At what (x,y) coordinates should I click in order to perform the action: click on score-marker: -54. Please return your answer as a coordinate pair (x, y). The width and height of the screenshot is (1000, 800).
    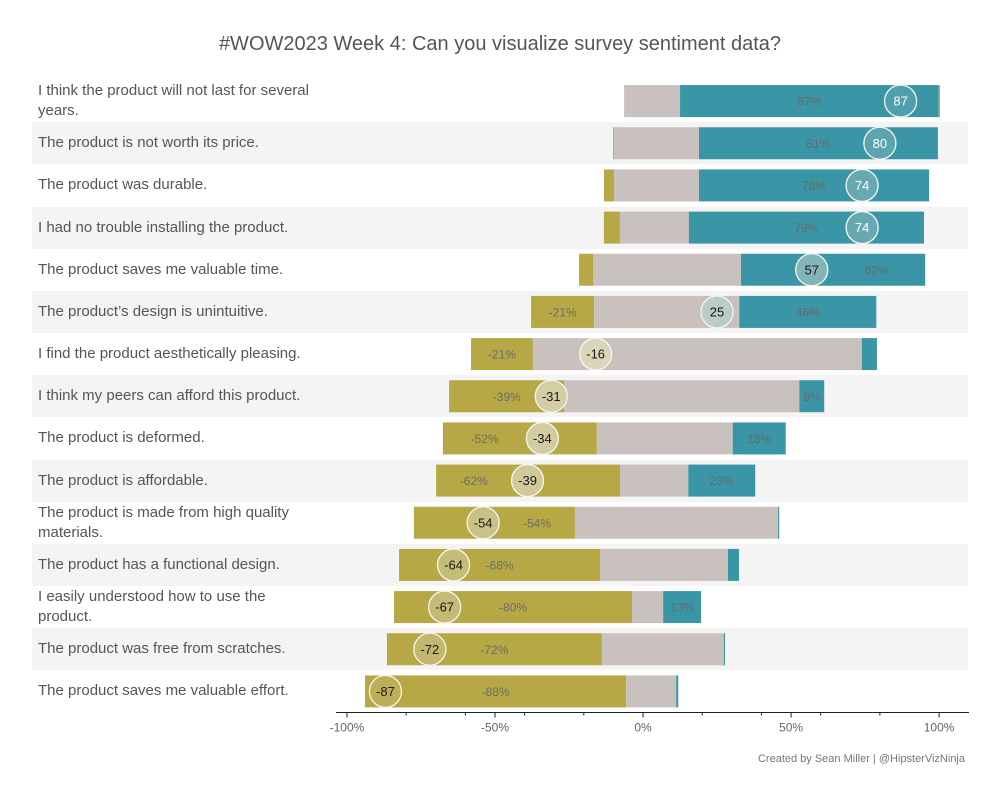
    Looking at the image, I should click on (483, 523).